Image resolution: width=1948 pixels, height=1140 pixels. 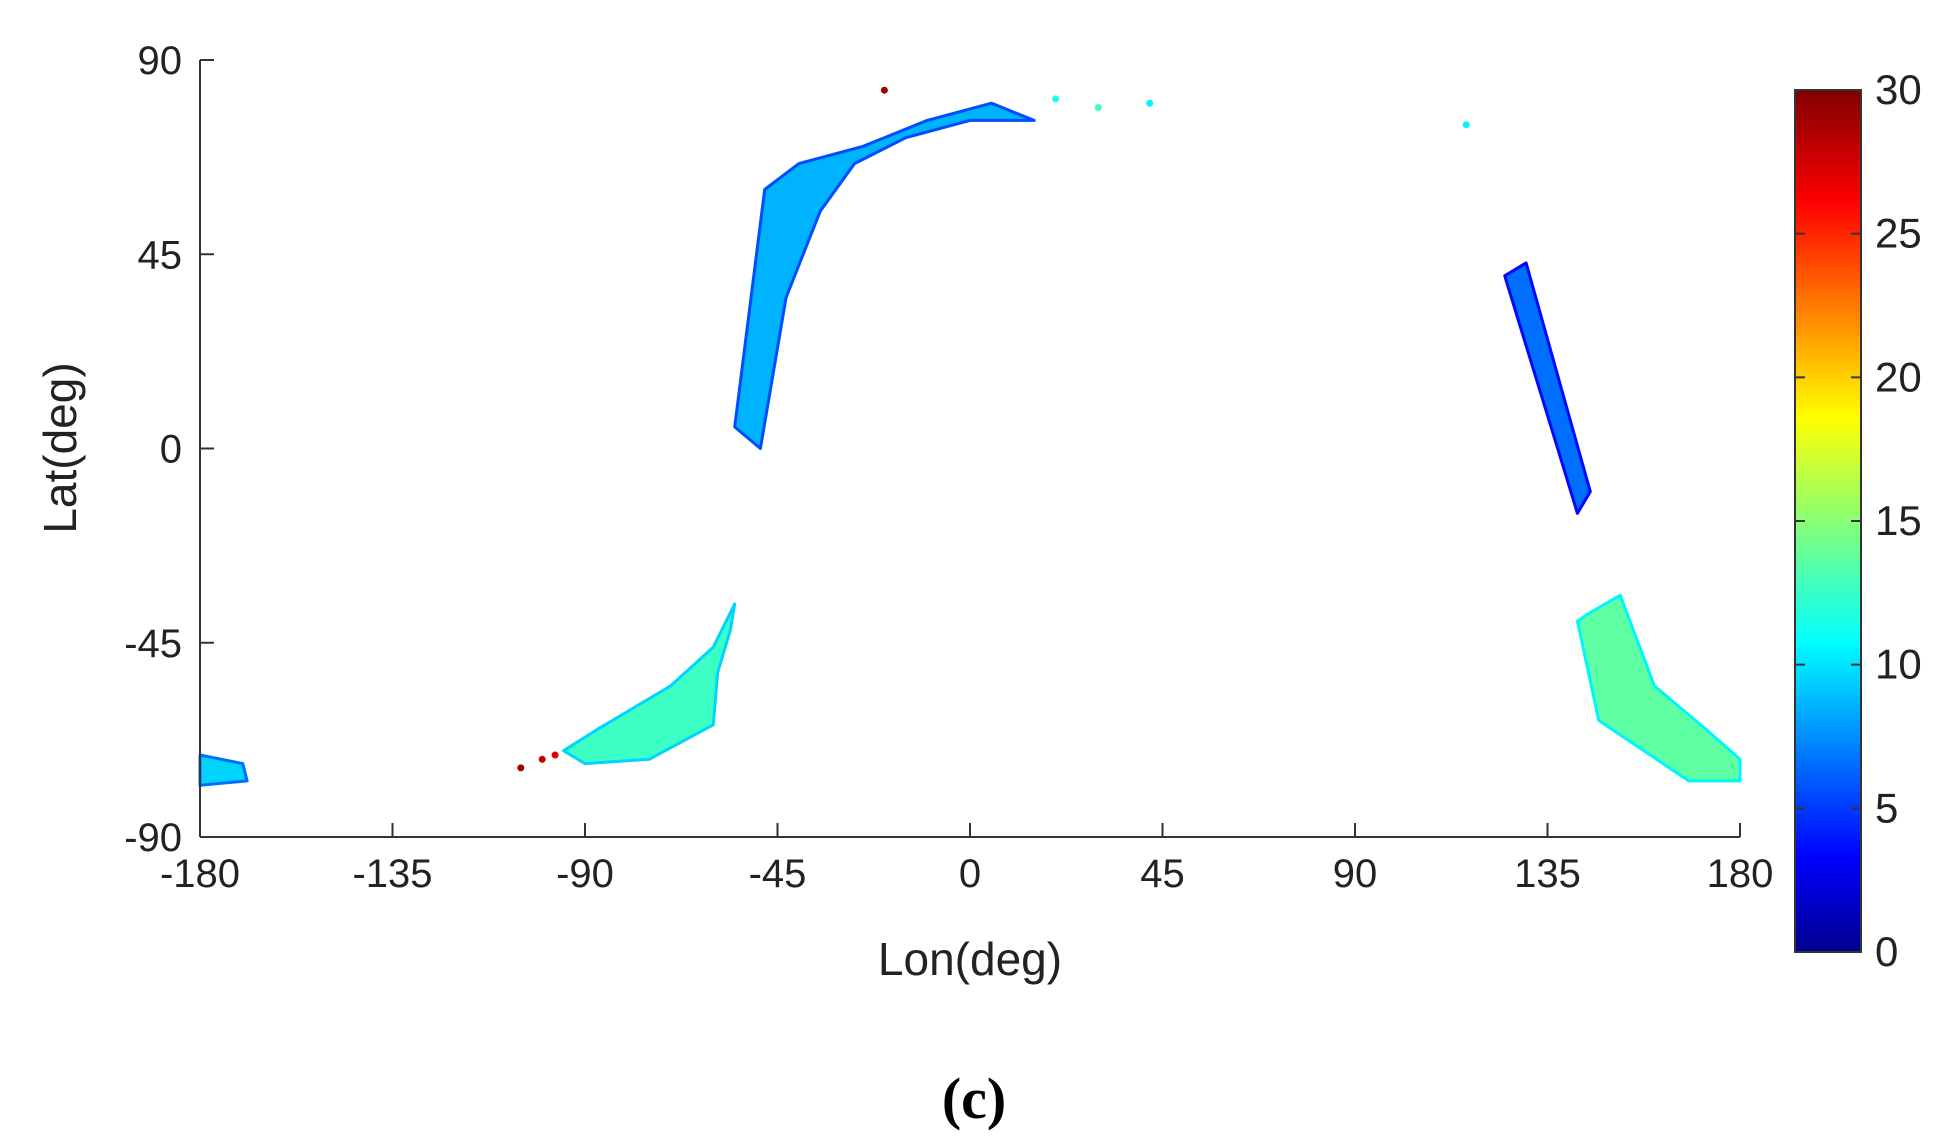 I want to click on y-ticks: 90 45 0 -45 -90, so click(x=169, y=449).